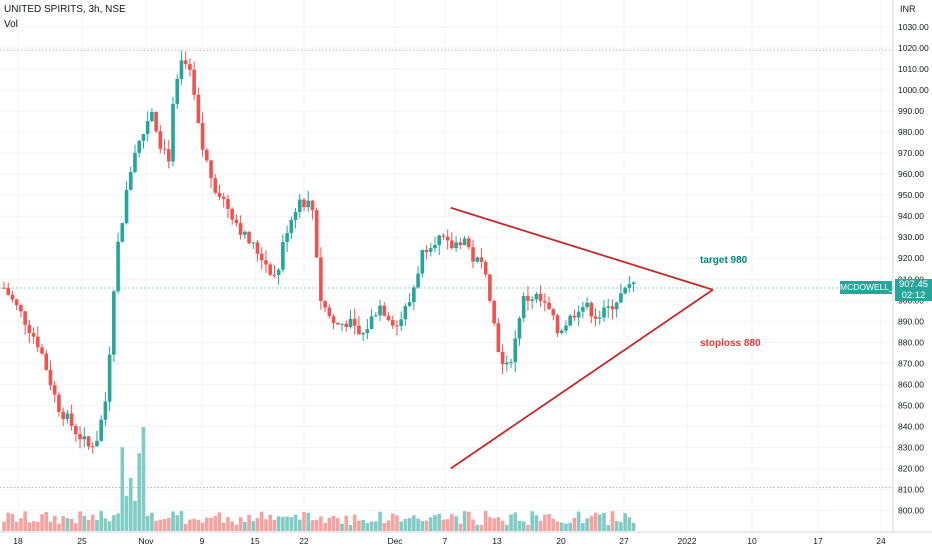  I want to click on last-price: 907.45, so click(913, 284).